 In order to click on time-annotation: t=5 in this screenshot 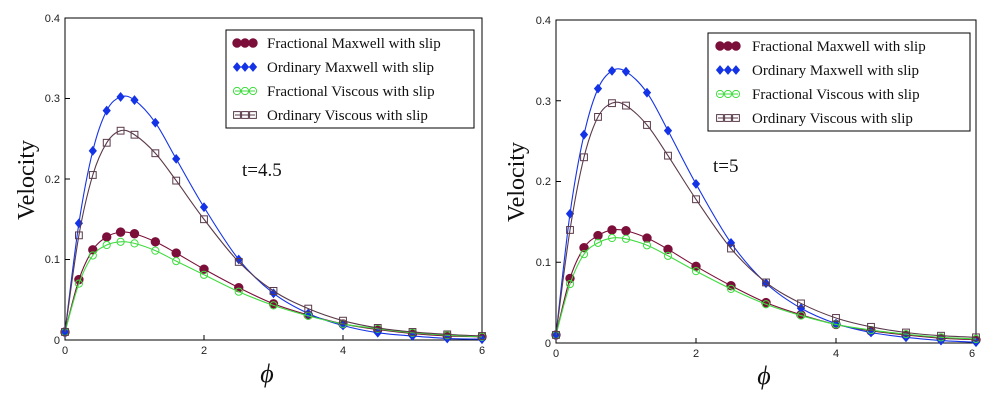, I will do `click(726, 166)`.